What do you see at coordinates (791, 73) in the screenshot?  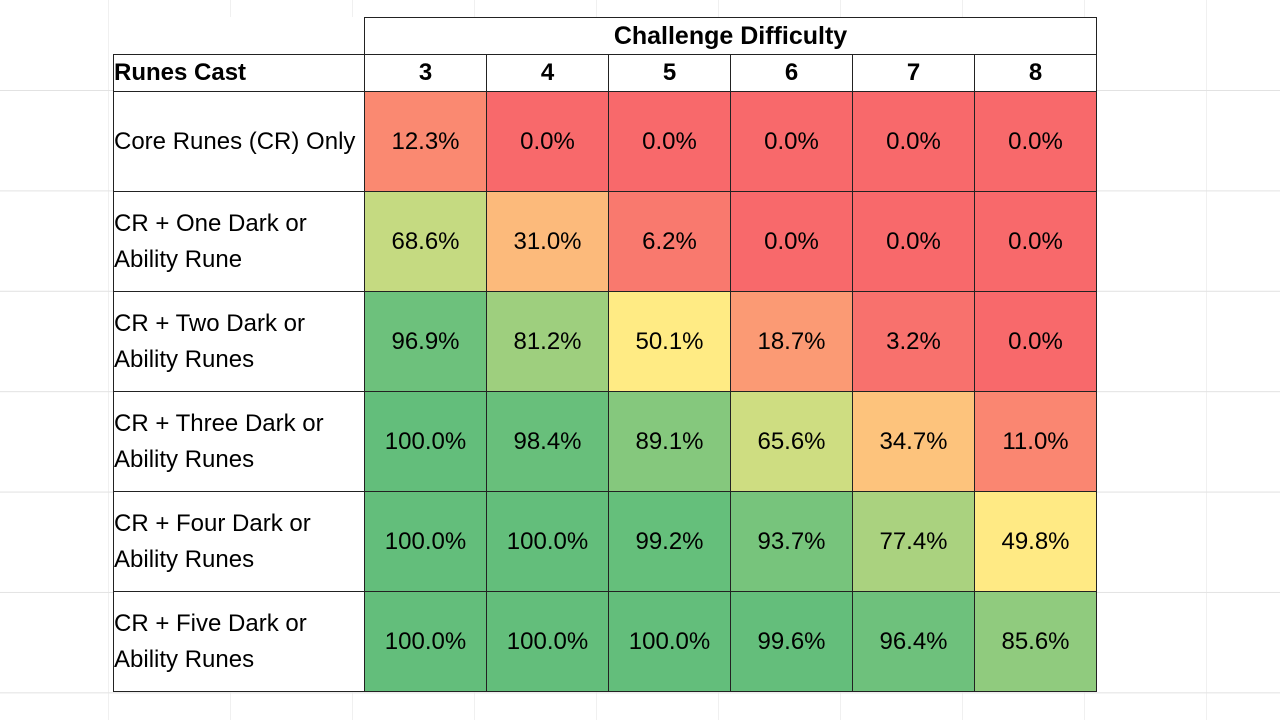 I see `column-header: 6` at bounding box center [791, 73].